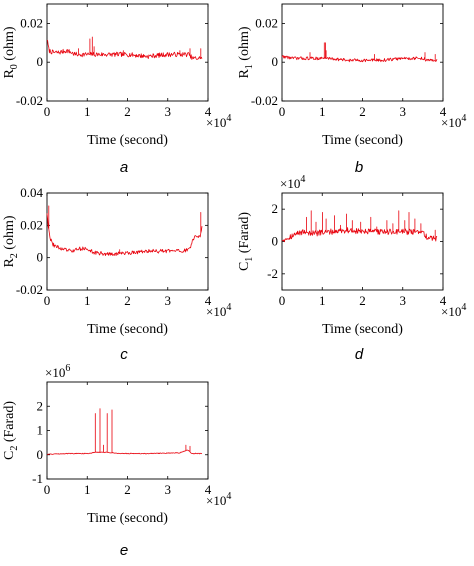 Image resolution: width=474 pixels, height=566 pixels. I want to click on panel-letter: e, so click(124, 550).